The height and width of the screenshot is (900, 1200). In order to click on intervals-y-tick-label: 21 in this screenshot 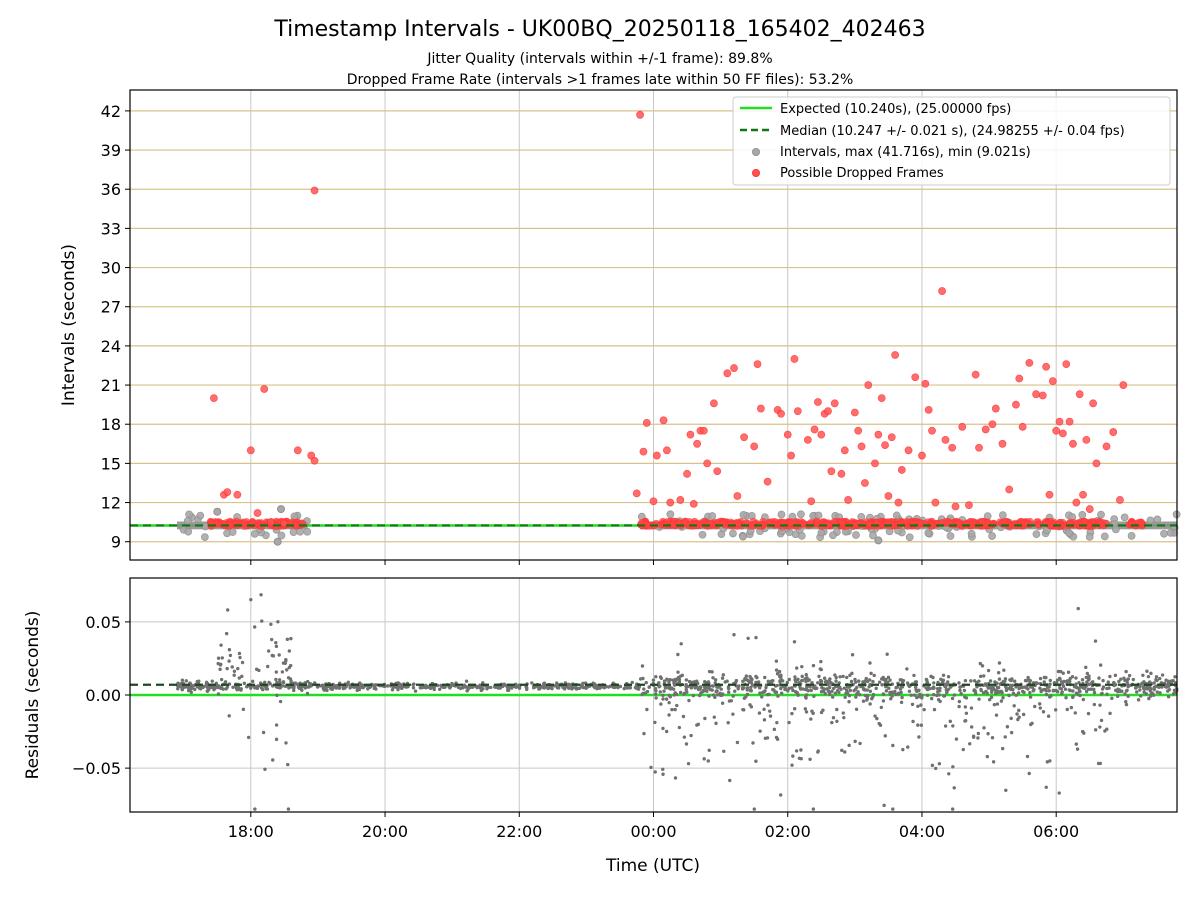, I will do `click(111, 385)`.